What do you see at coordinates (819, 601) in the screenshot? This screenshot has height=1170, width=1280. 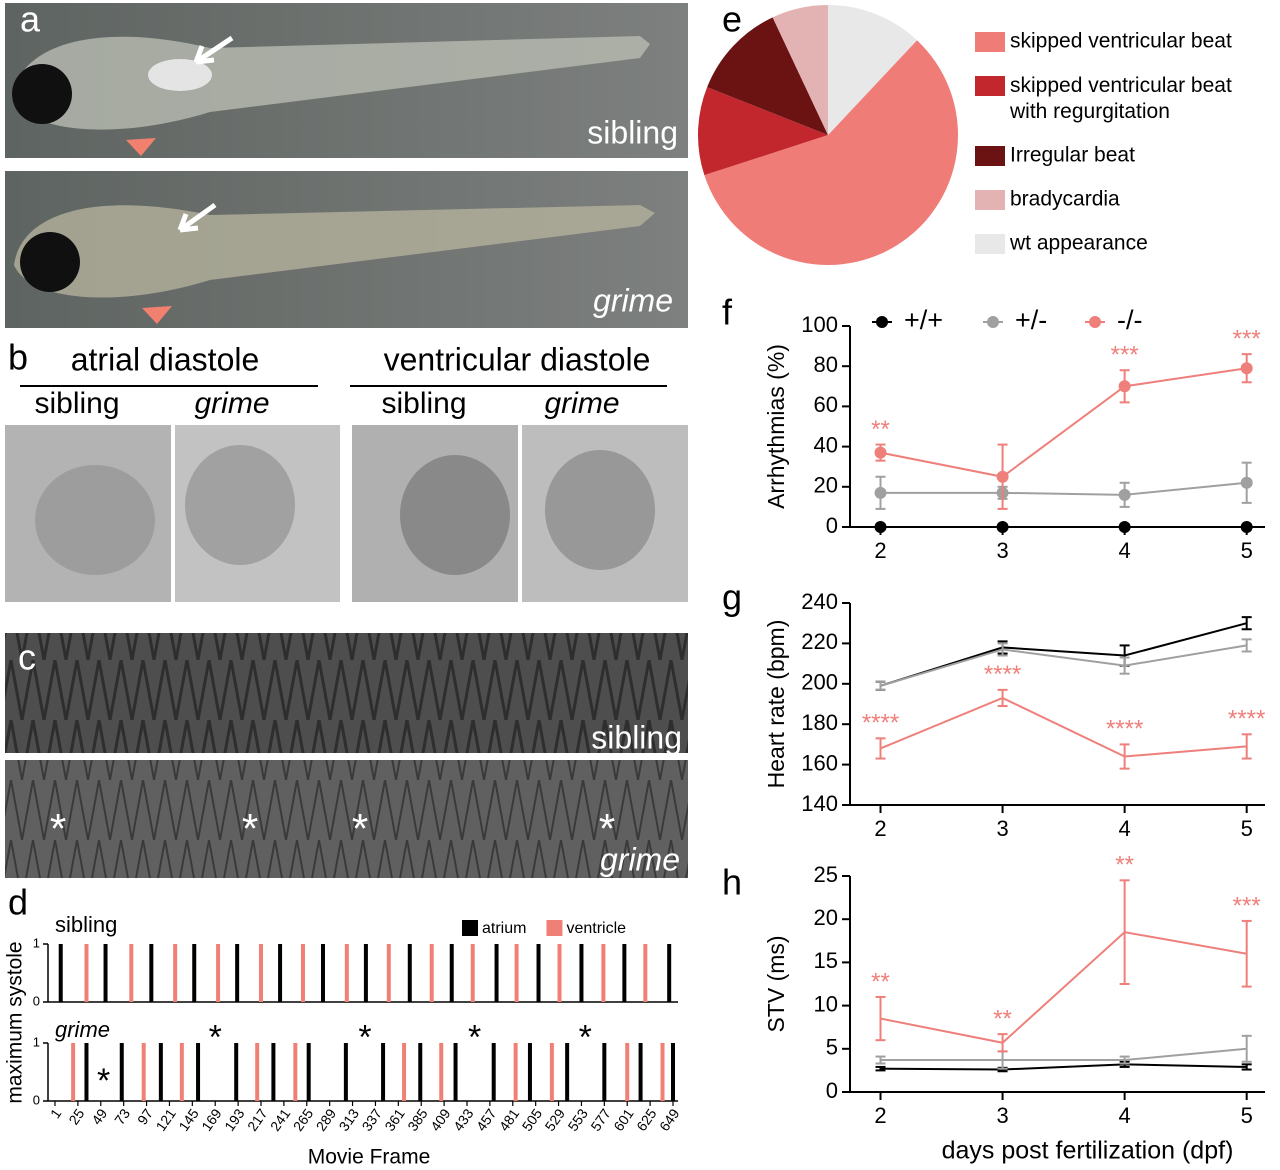 I see `y-tick-label: 240` at bounding box center [819, 601].